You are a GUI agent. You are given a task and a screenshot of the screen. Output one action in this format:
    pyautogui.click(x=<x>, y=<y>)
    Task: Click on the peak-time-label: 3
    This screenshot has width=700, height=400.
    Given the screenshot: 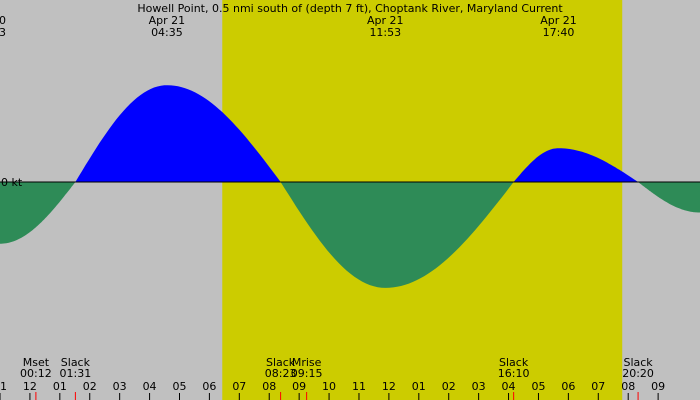 What is the action you would take?
    pyautogui.click(x=3, y=32)
    